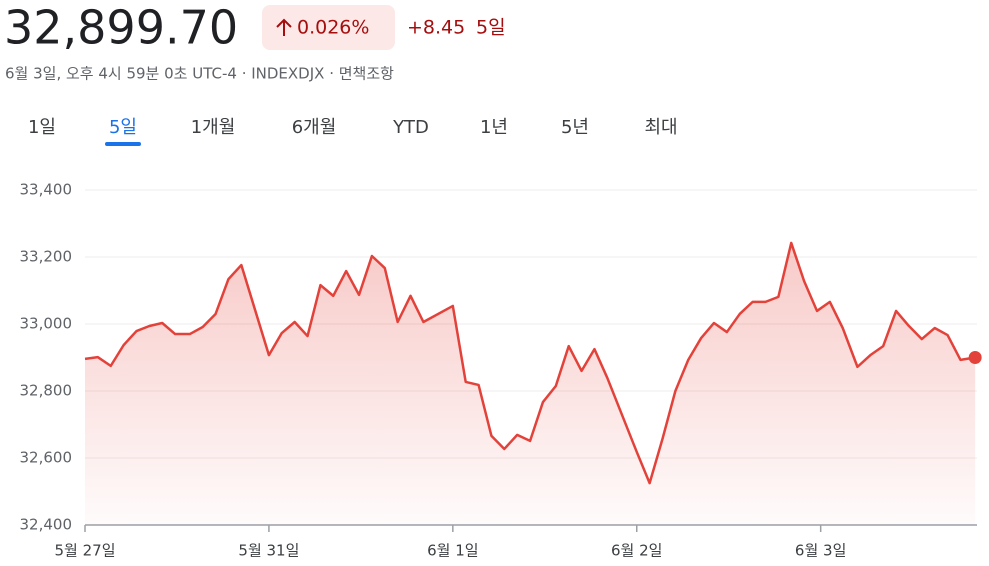 The height and width of the screenshot is (566, 989). I want to click on tab: 5년, so click(575, 127).